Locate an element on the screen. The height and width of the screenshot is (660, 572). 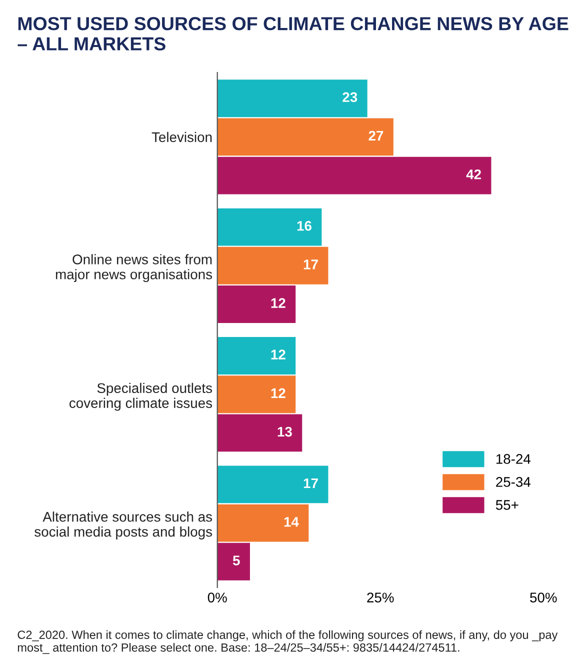
data-label: 16 is located at coordinates (304, 225).